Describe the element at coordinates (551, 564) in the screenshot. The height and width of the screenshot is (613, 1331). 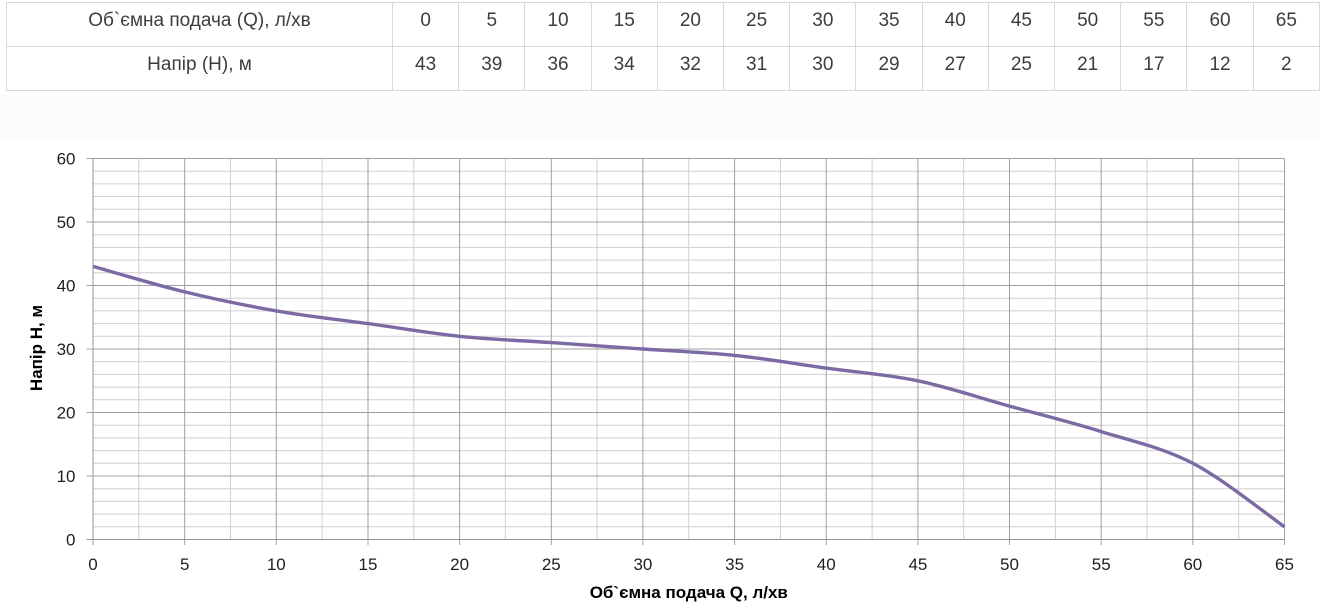
I see `svg-text: 25` at that location.